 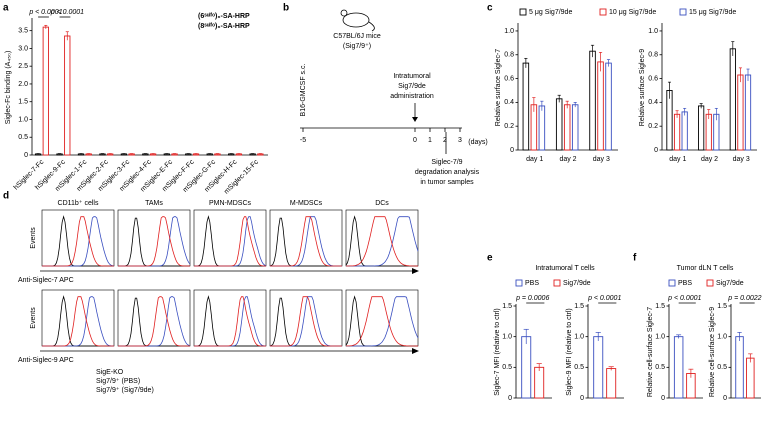 I want to click on legend-label: PBS, so click(x=685, y=283).